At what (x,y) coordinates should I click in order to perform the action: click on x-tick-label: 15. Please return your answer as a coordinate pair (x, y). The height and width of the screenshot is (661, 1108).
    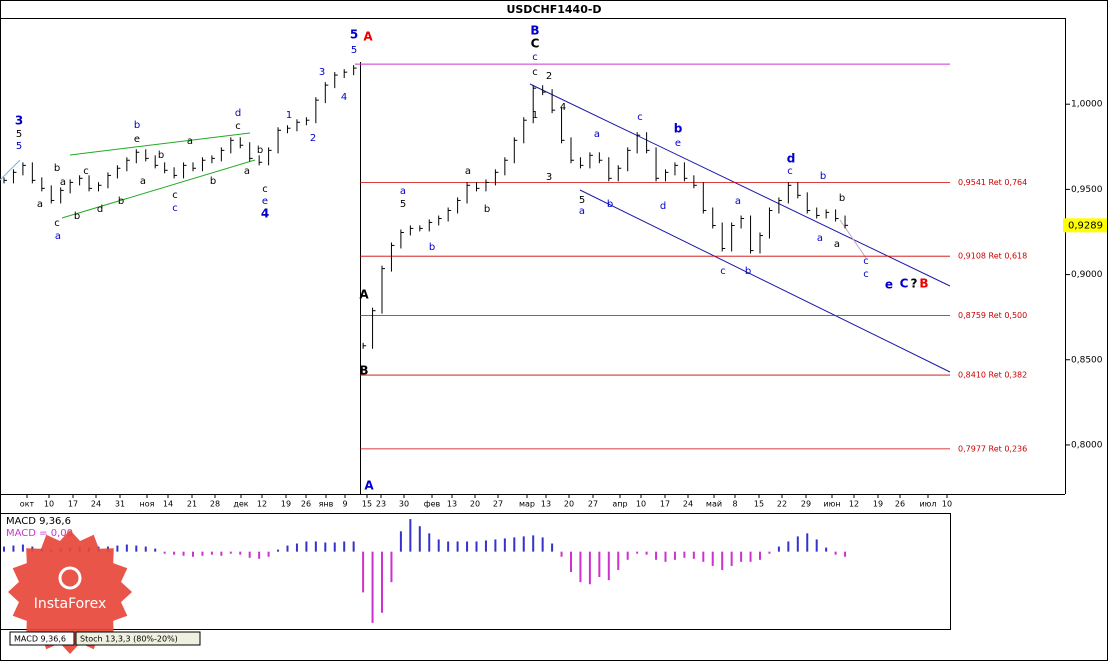
    Looking at the image, I should click on (759, 504).